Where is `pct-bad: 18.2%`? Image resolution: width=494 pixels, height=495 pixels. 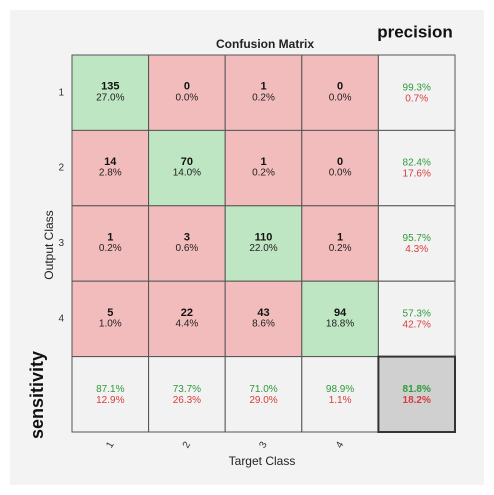
pct-bad: 18.2% is located at coordinates (417, 400).